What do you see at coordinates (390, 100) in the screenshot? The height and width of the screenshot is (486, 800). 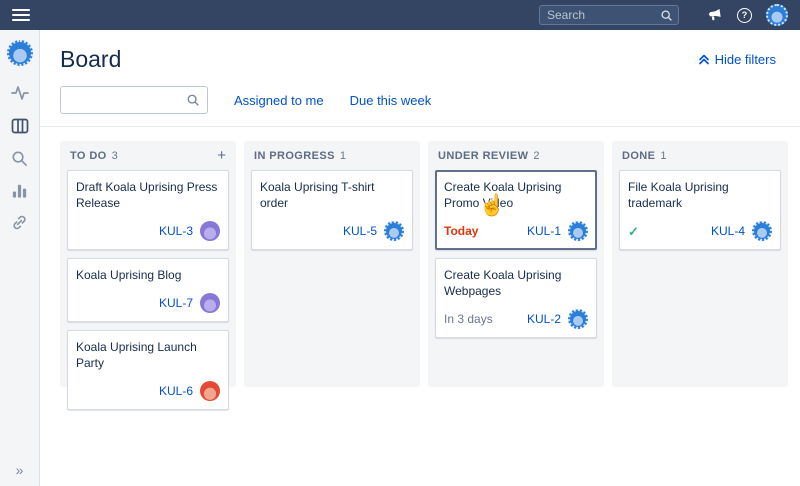 I see `filter-due-this-week: Due this week` at bounding box center [390, 100].